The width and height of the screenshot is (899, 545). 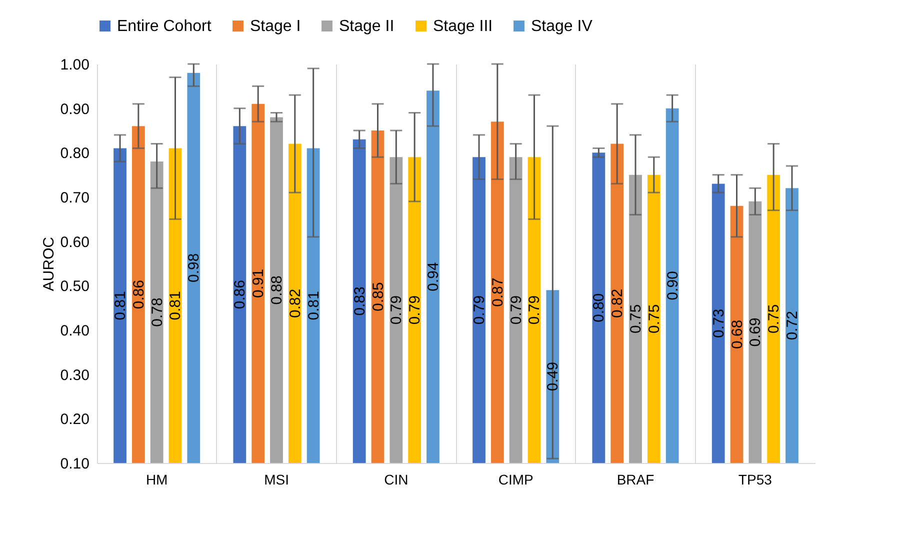 What do you see at coordinates (75, 242) in the screenshot?
I see `y-tick-label: 0.60` at bounding box center [75, 242].